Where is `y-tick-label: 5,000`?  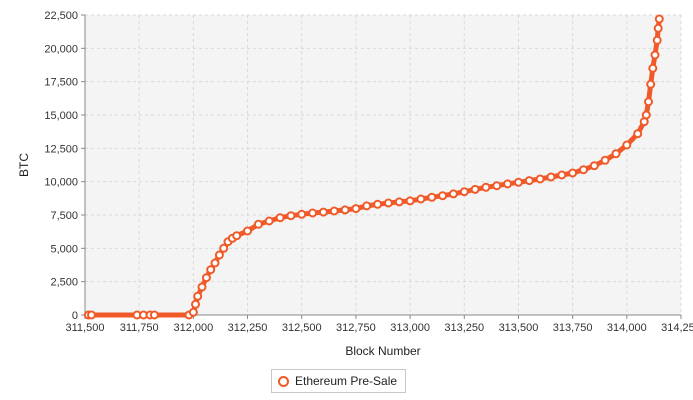 y-tick-label: 5,000 is located at coordinates (64, 249).